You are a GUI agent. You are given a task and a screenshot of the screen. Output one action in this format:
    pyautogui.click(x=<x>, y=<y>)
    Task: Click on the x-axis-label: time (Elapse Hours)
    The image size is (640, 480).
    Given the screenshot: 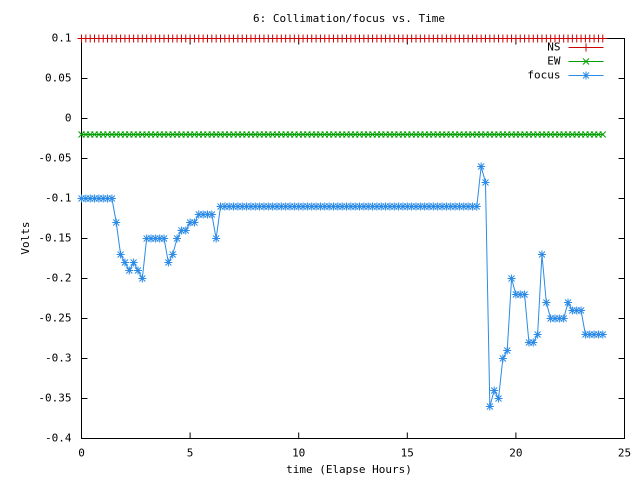 What is the action you would take?
    pyautogui.click(x=349, y=469)
    